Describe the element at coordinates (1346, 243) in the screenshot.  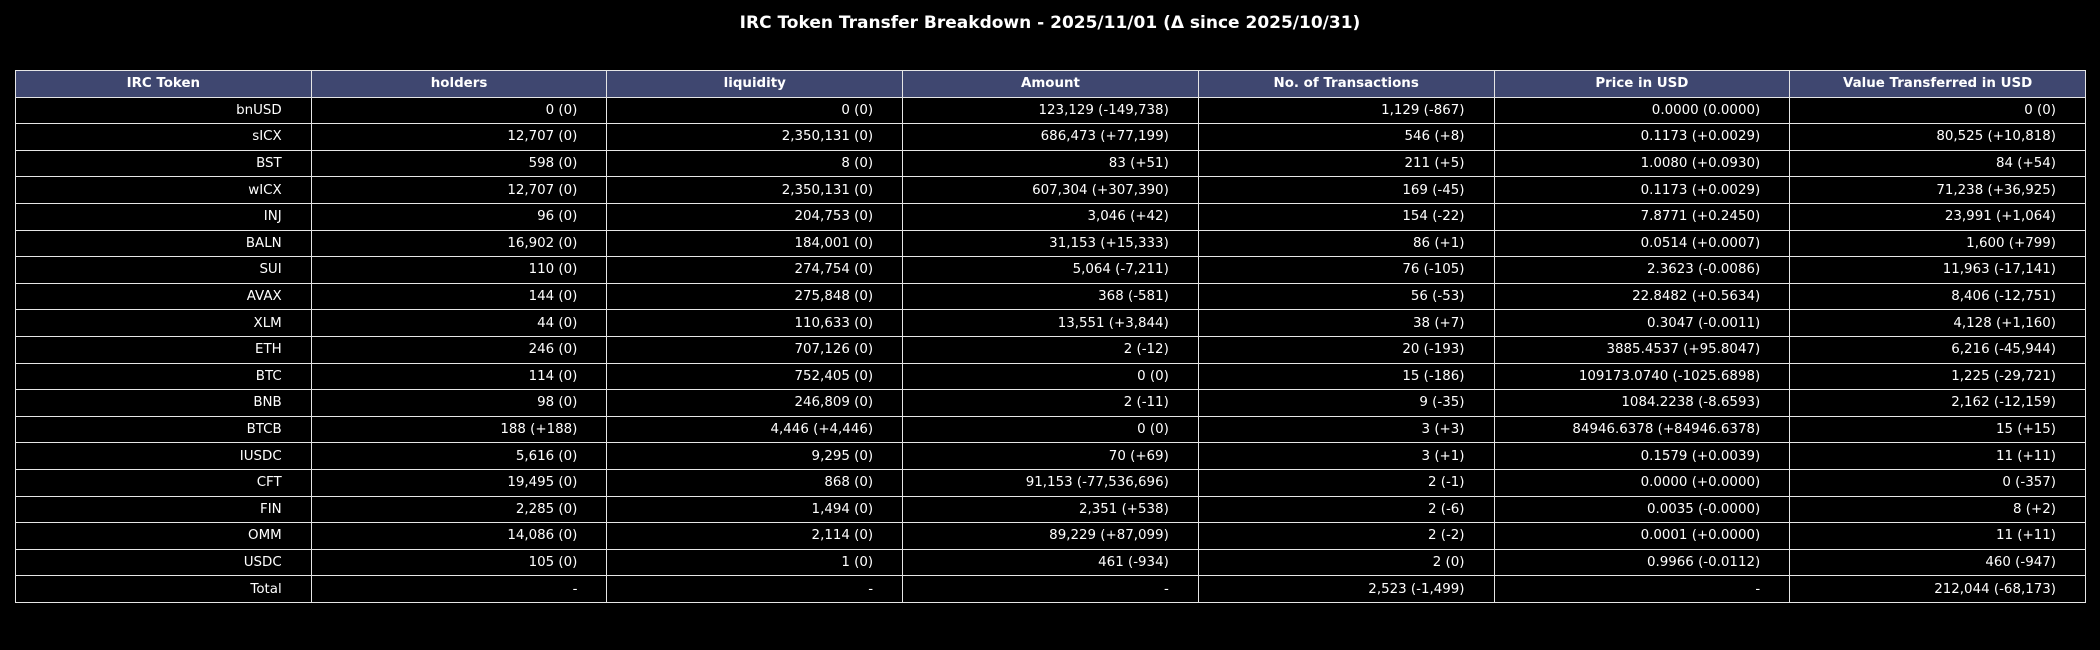
I see `cell-no-of-transactions: 86 (+1)` at that location.